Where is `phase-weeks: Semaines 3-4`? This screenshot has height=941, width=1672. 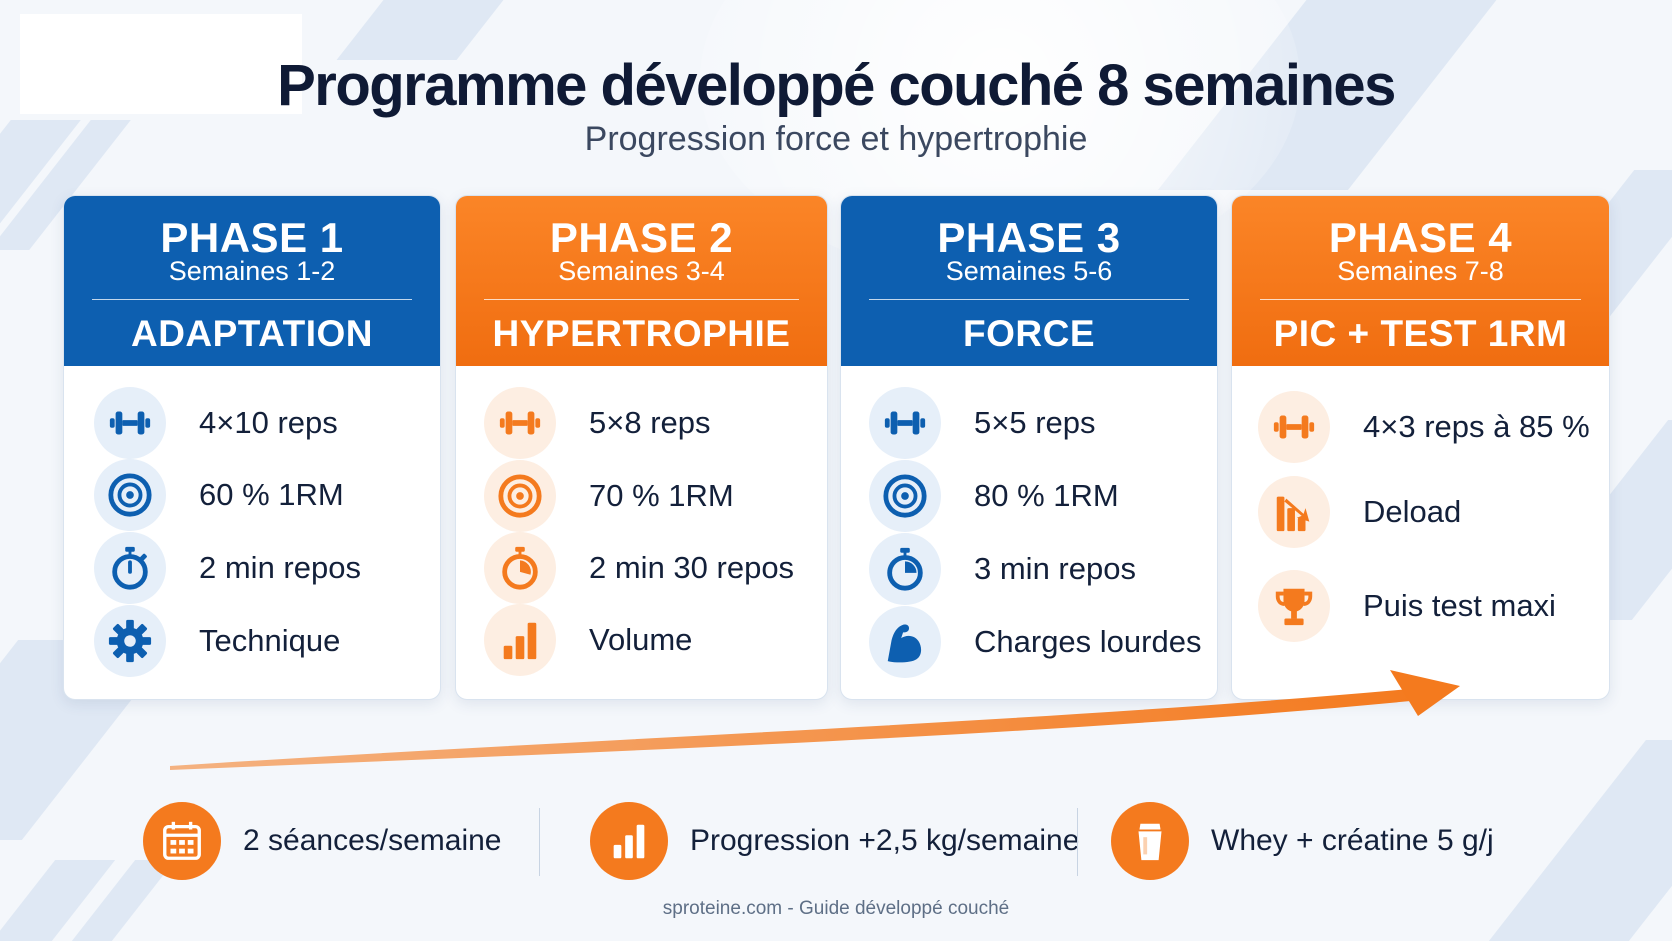 phase-weeks: Semaines 3-4 is located at coordinates (641, 271).